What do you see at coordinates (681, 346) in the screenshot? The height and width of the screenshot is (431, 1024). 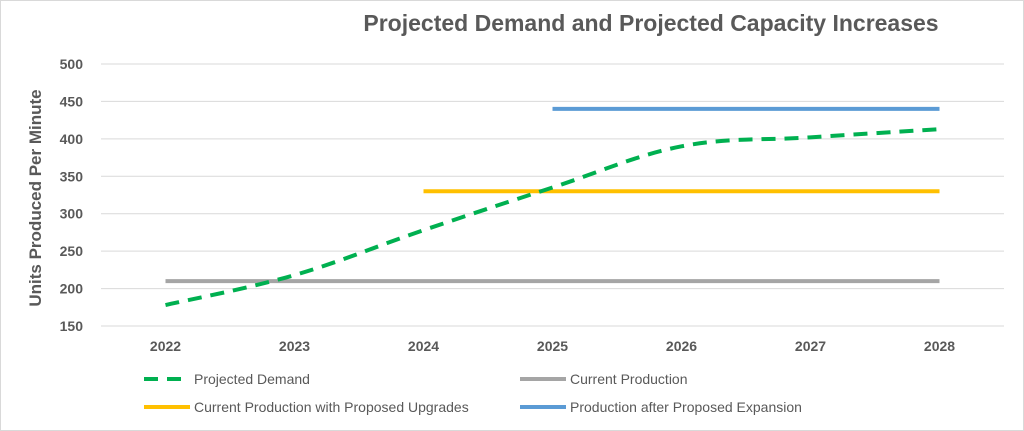 I see `x-tick-label: 2026` at bounding box center [681, 346].